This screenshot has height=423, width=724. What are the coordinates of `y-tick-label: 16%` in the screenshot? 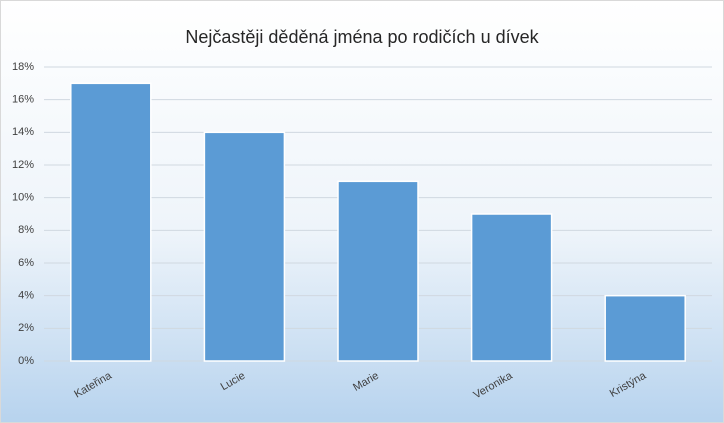 It's located at (23, 100).